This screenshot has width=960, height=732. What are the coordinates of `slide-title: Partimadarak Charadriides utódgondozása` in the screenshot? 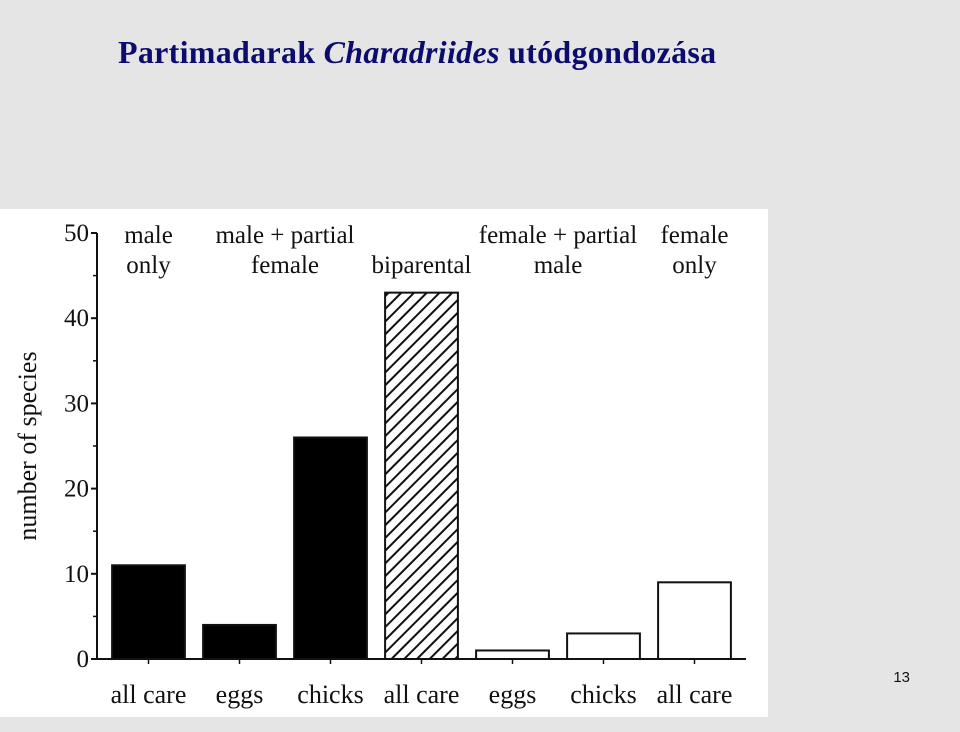 It's located at (417, 52).